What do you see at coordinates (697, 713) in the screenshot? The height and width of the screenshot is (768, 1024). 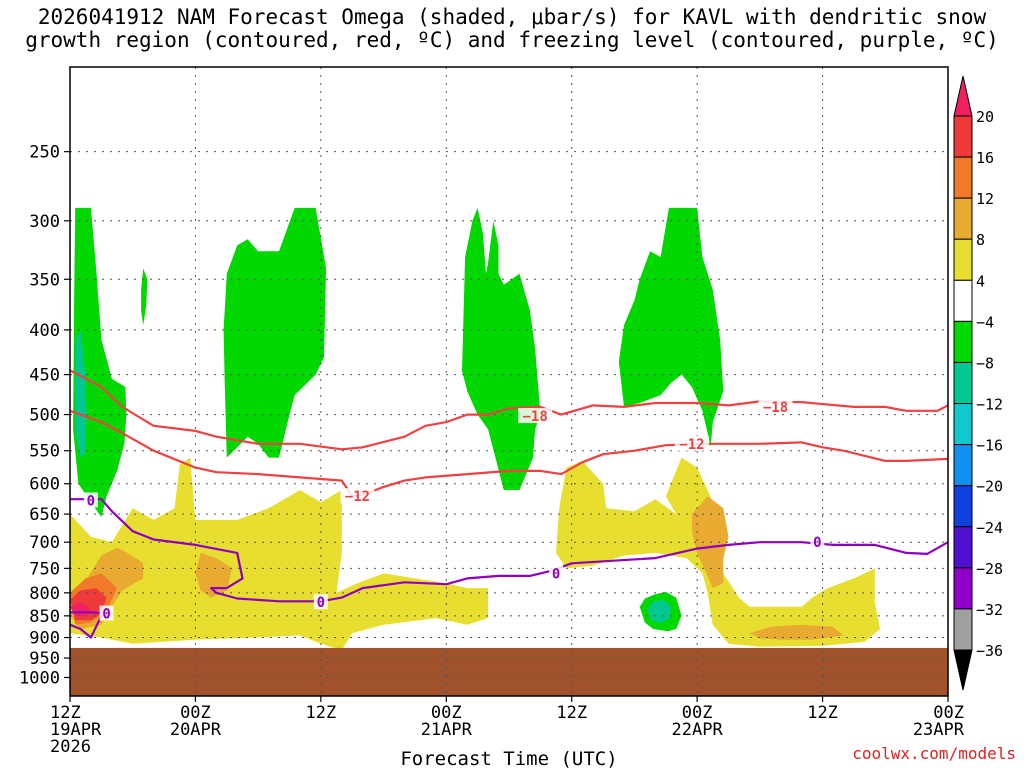 I see `x-tick-label-60-0: 00Z` at bounding box center [697, 713].